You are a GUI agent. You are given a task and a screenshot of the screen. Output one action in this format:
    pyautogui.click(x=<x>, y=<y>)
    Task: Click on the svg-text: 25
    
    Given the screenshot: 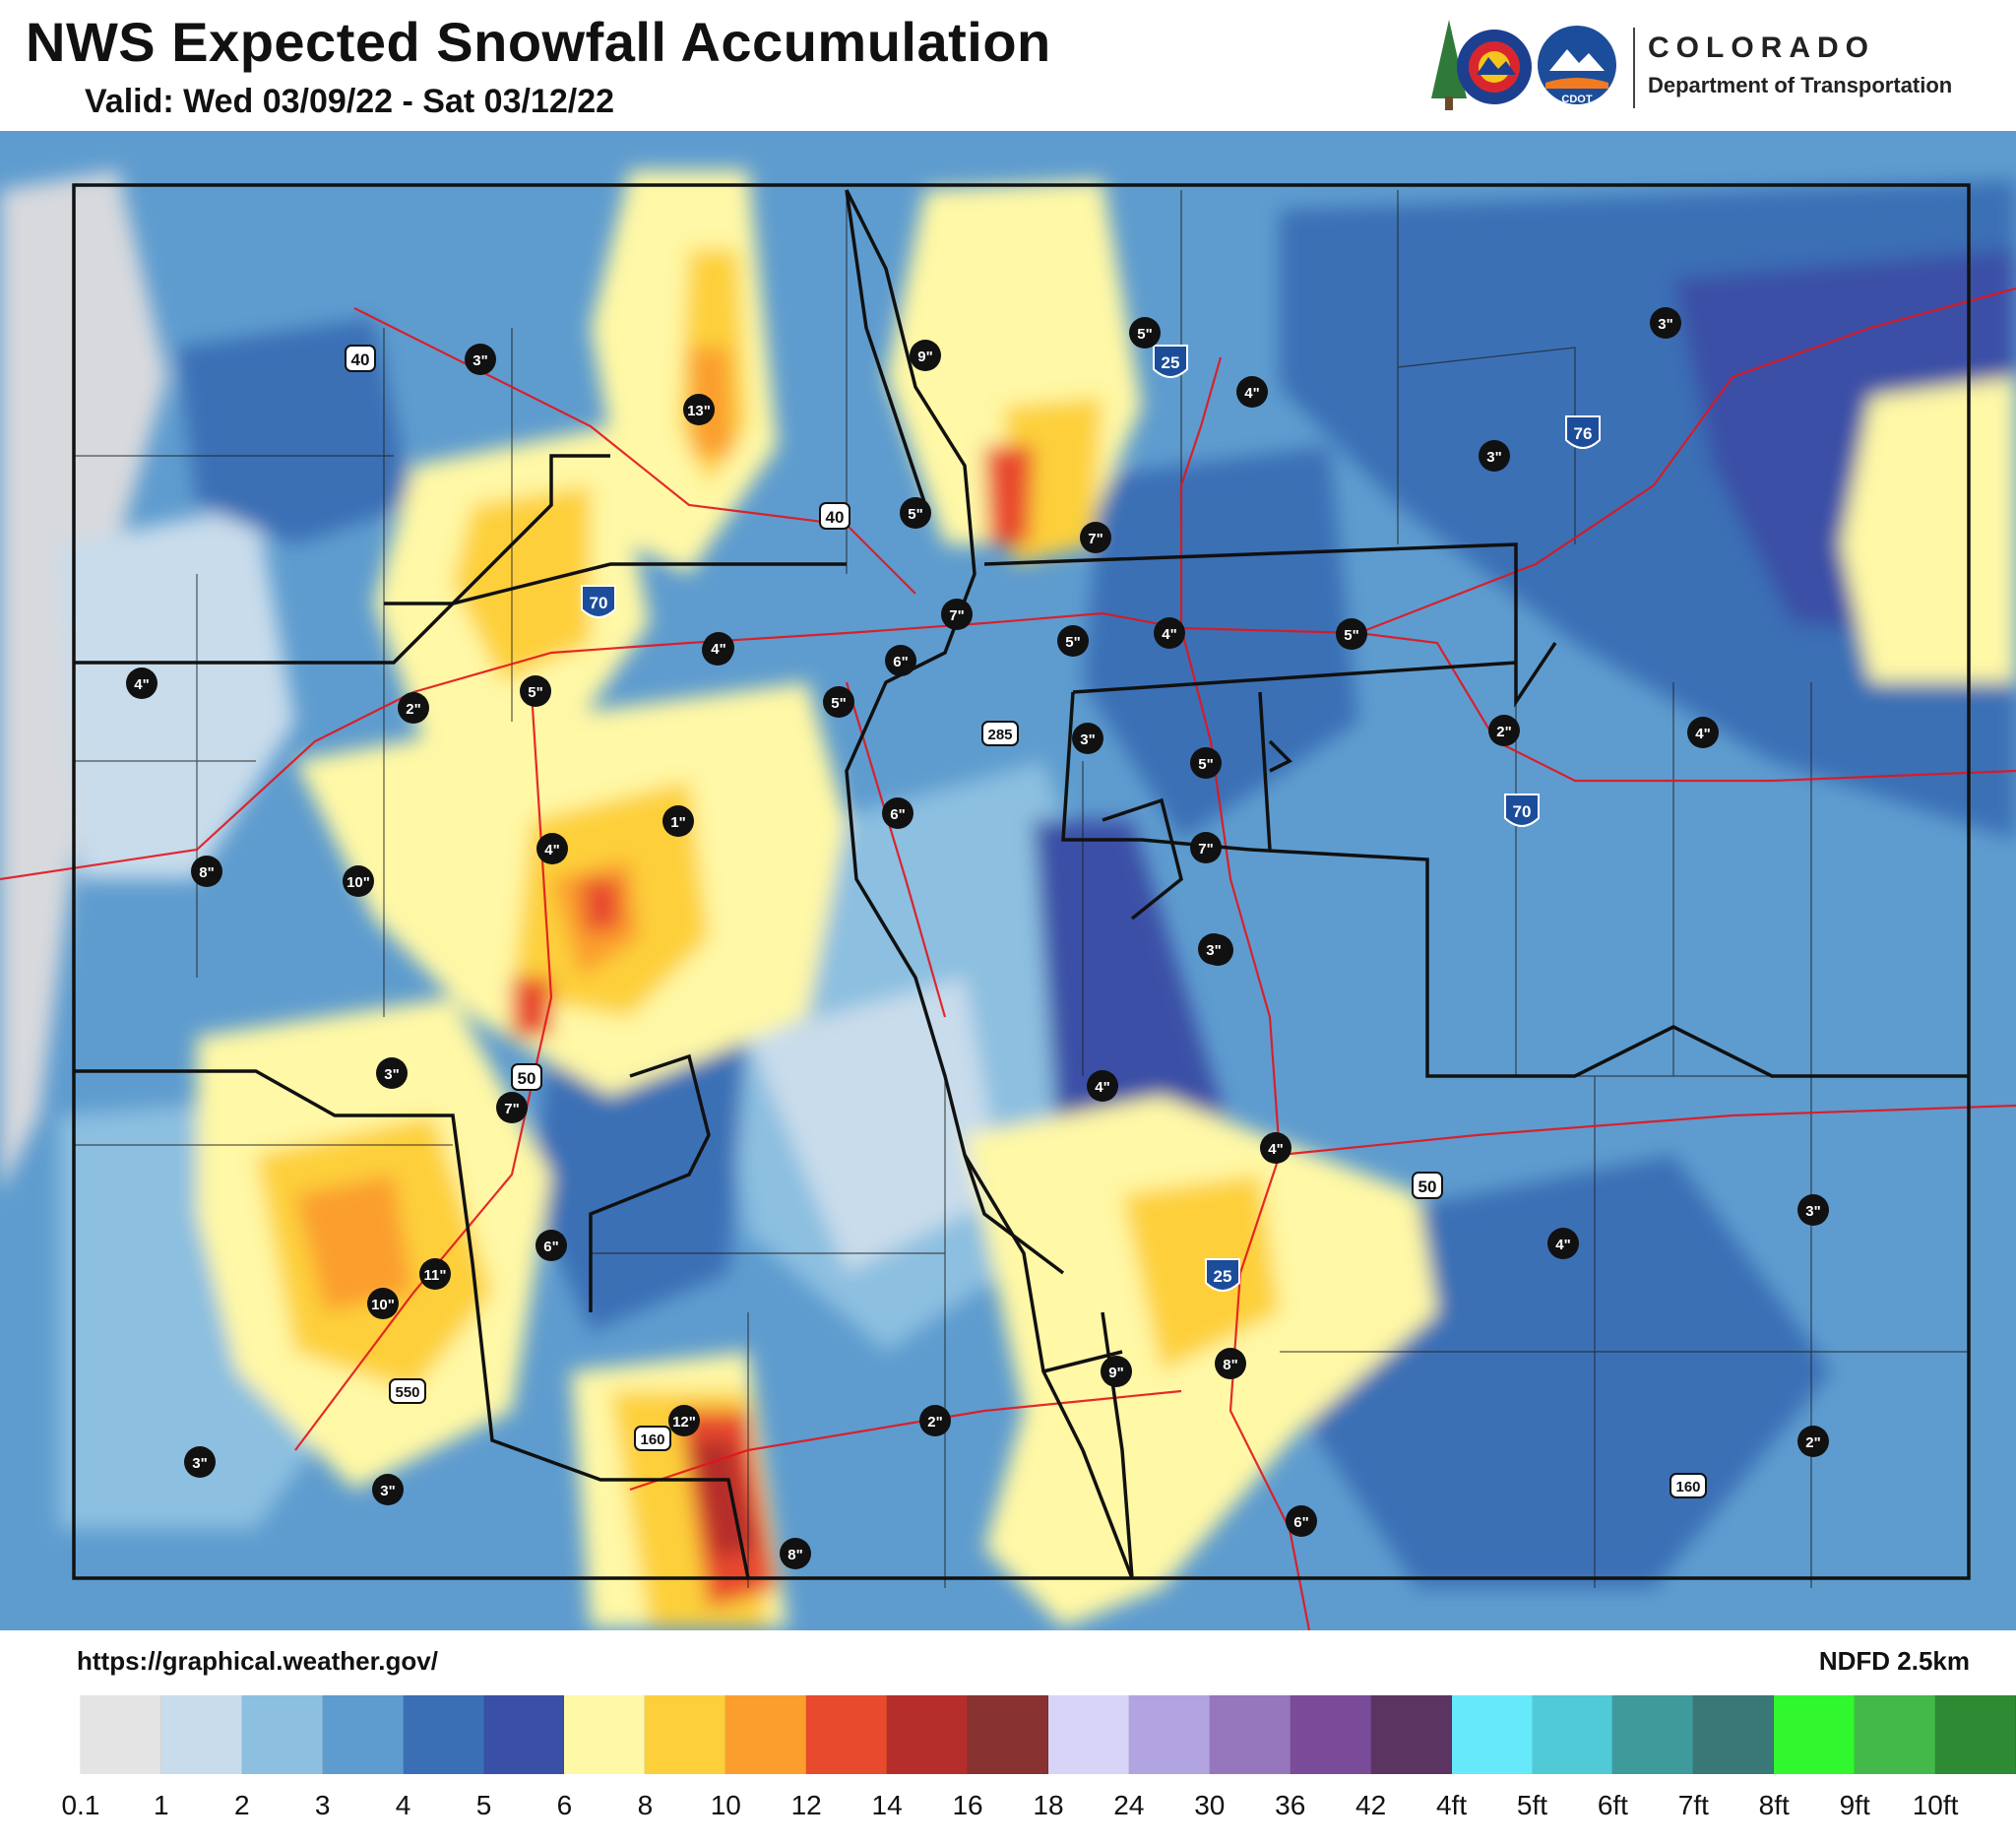 What is the action you would take?
    pyautogui.click(x=1223, y=1276)
    